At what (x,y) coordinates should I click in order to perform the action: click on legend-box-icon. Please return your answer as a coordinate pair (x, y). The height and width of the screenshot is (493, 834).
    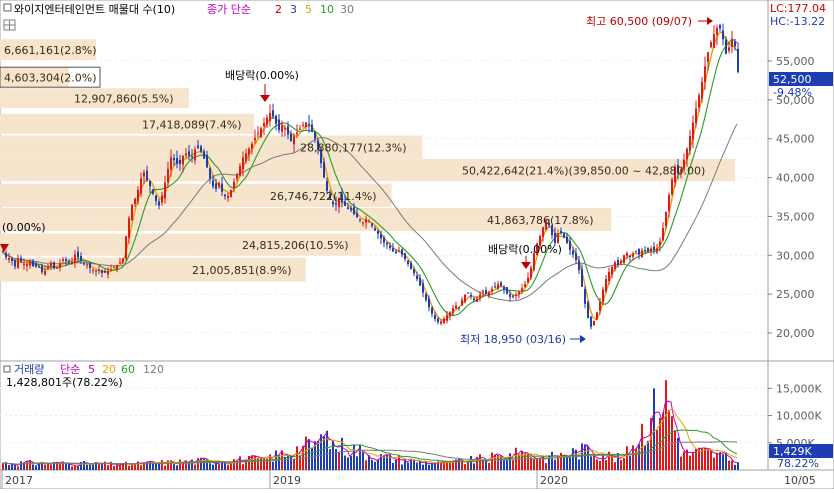
    Looking at the image, I should click on (7, 7).